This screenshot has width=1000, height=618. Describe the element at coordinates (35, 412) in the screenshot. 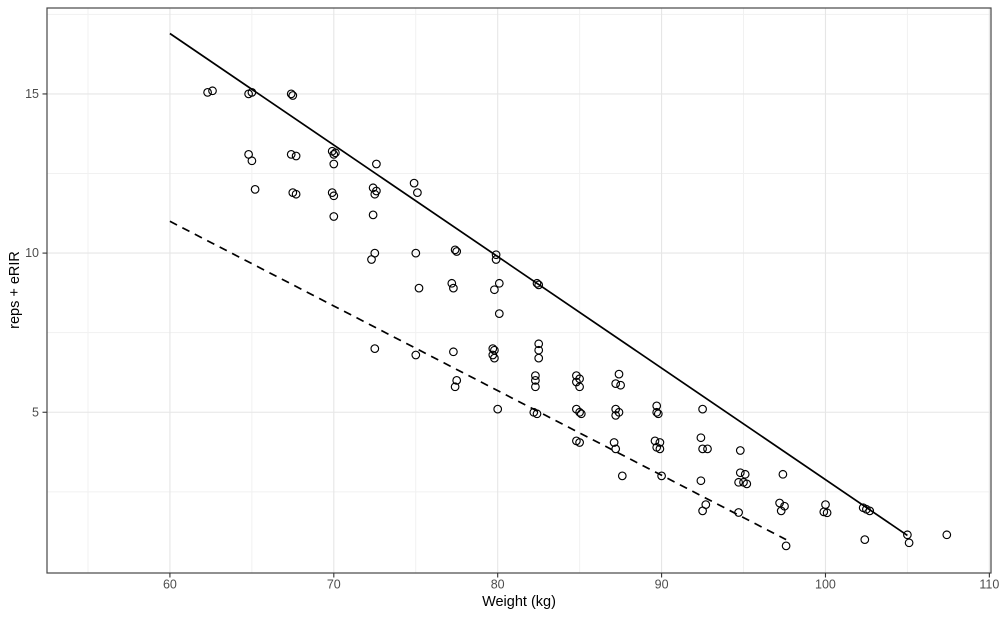

I see `y-tick-label: 5` at that location.